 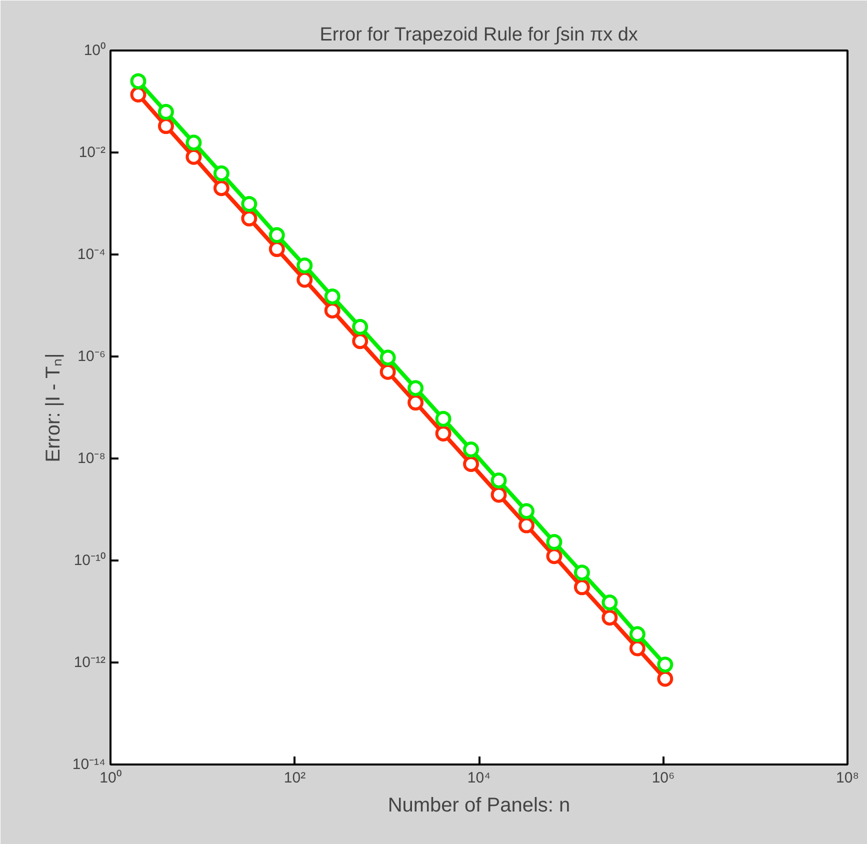 I want to click on x-tick-label: 10⁸, so click(x=848, y=778).